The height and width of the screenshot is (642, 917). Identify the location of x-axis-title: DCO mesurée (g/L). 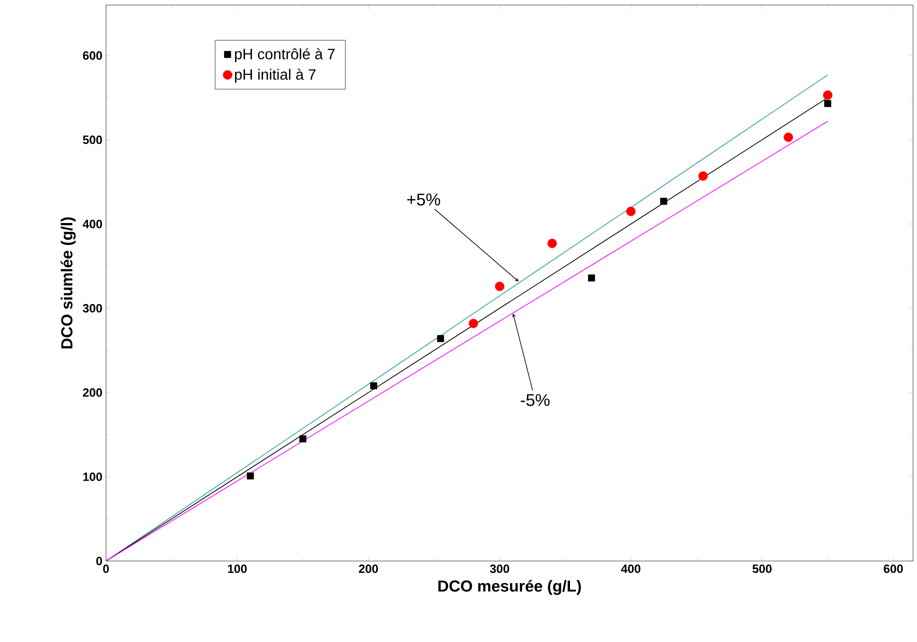
(509, 587).